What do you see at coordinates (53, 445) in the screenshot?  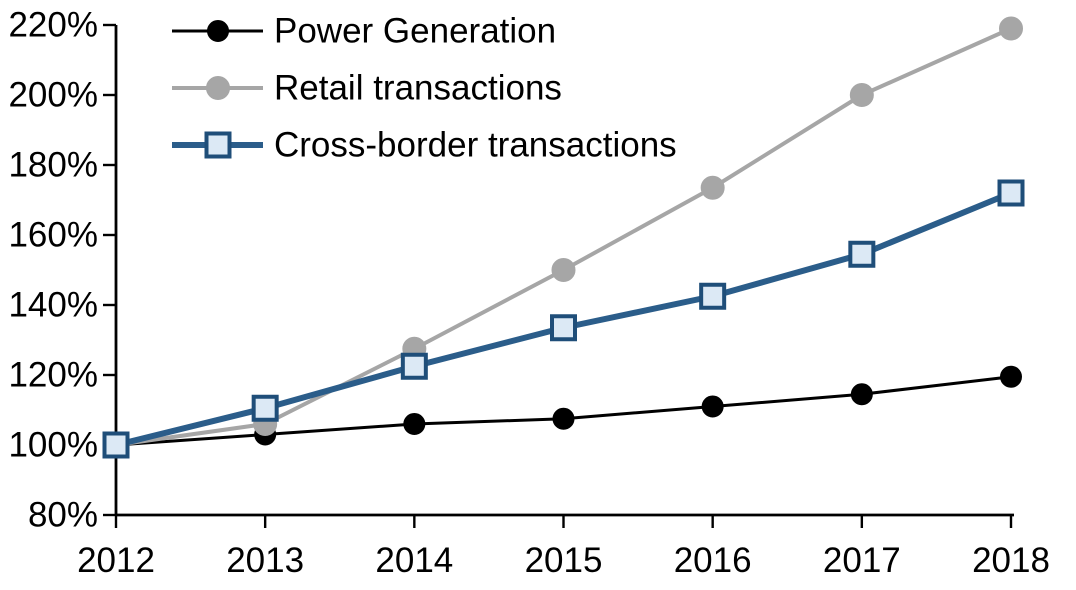 I see `y-tick-label: 100%` at bounding box center [53, 445].